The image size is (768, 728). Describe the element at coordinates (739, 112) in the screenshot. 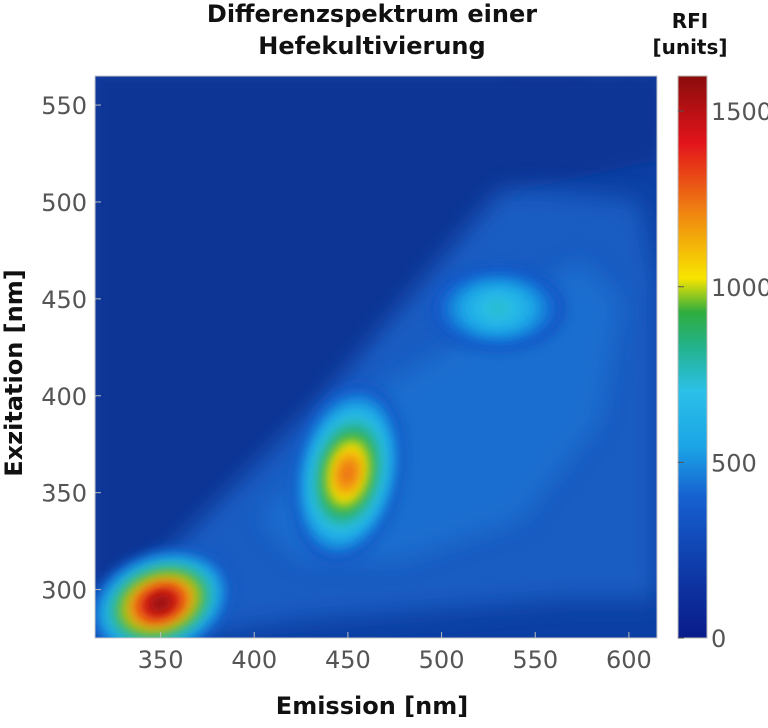

I see `colorbar-tick-label: 1500` at that location.